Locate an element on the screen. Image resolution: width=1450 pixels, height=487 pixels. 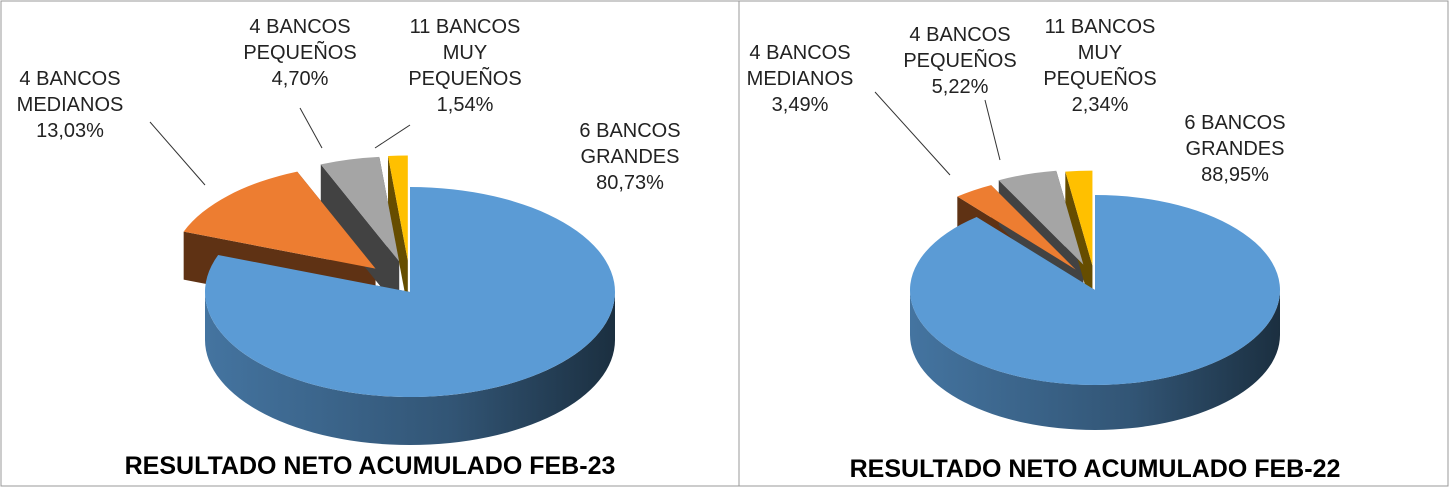
slice-value-label: 80,73% is located at coordinates (630, 183).